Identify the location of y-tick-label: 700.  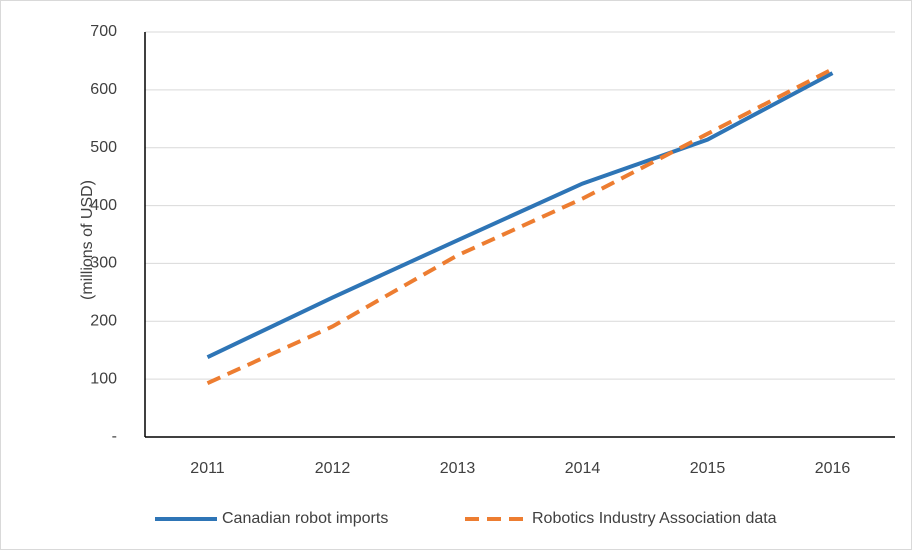
(103, 31).